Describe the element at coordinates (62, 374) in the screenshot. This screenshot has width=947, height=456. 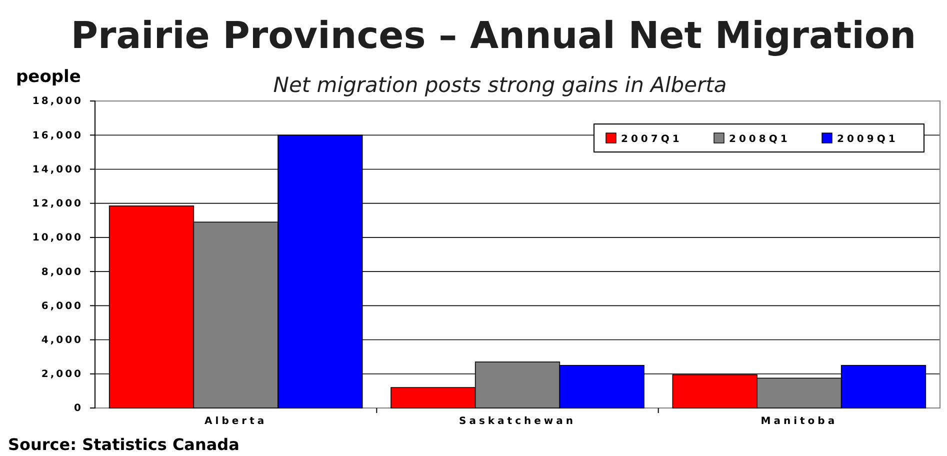
I see `y-tick-label: 2,000` at that location.